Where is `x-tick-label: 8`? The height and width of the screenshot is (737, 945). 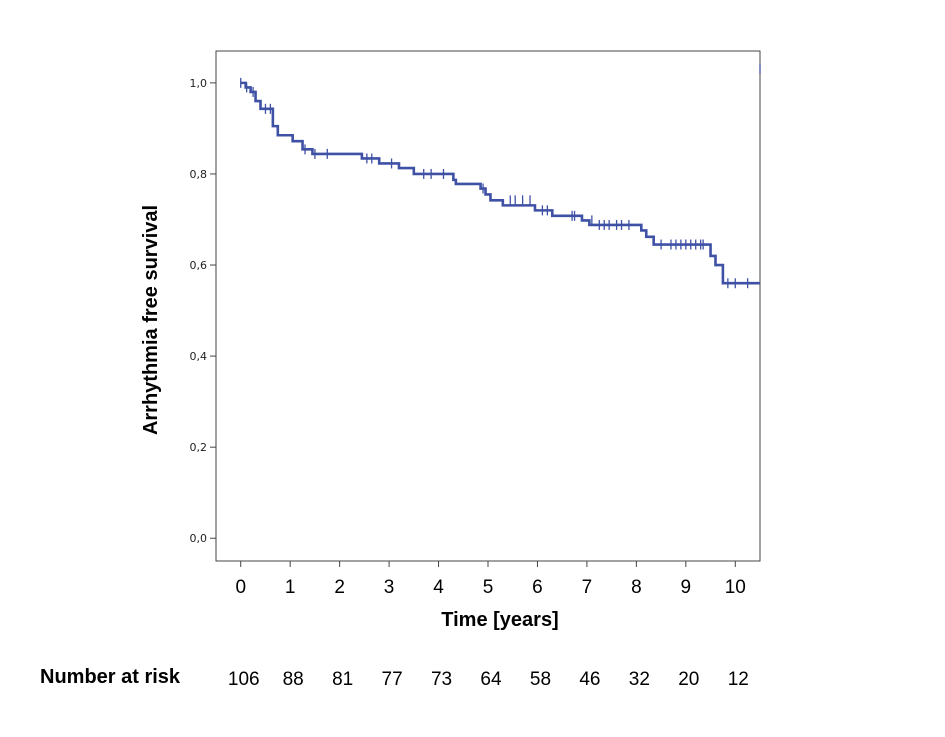
x-tick-label: 8 is located at coordinates (636, 587).